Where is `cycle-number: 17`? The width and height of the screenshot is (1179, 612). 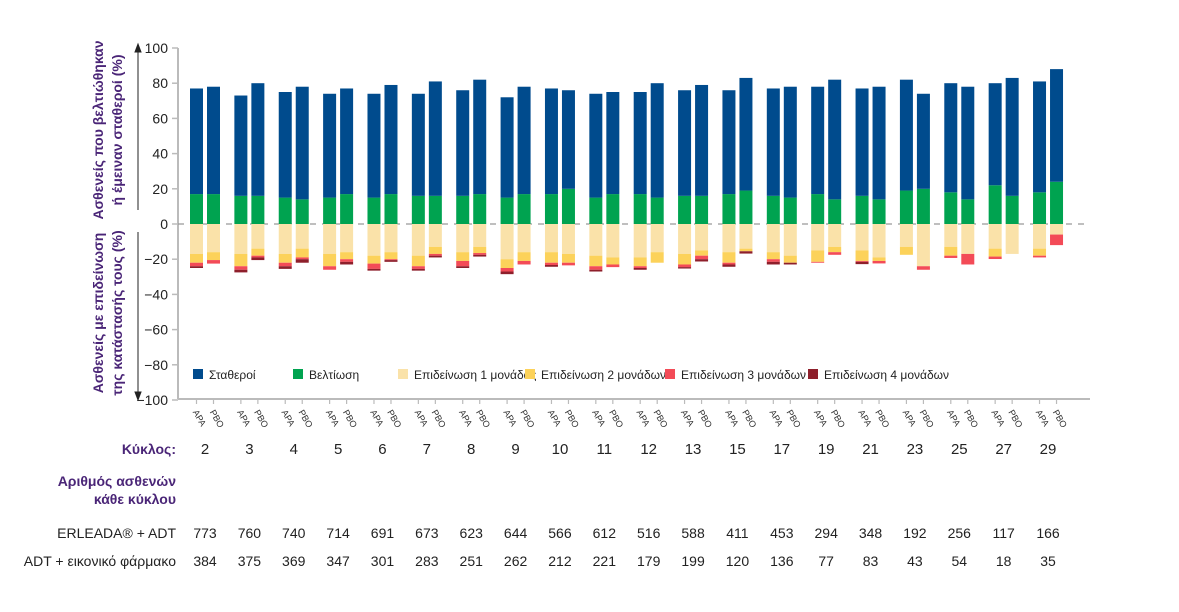 cycle-number: 17 is located at coordinates (781, 449).